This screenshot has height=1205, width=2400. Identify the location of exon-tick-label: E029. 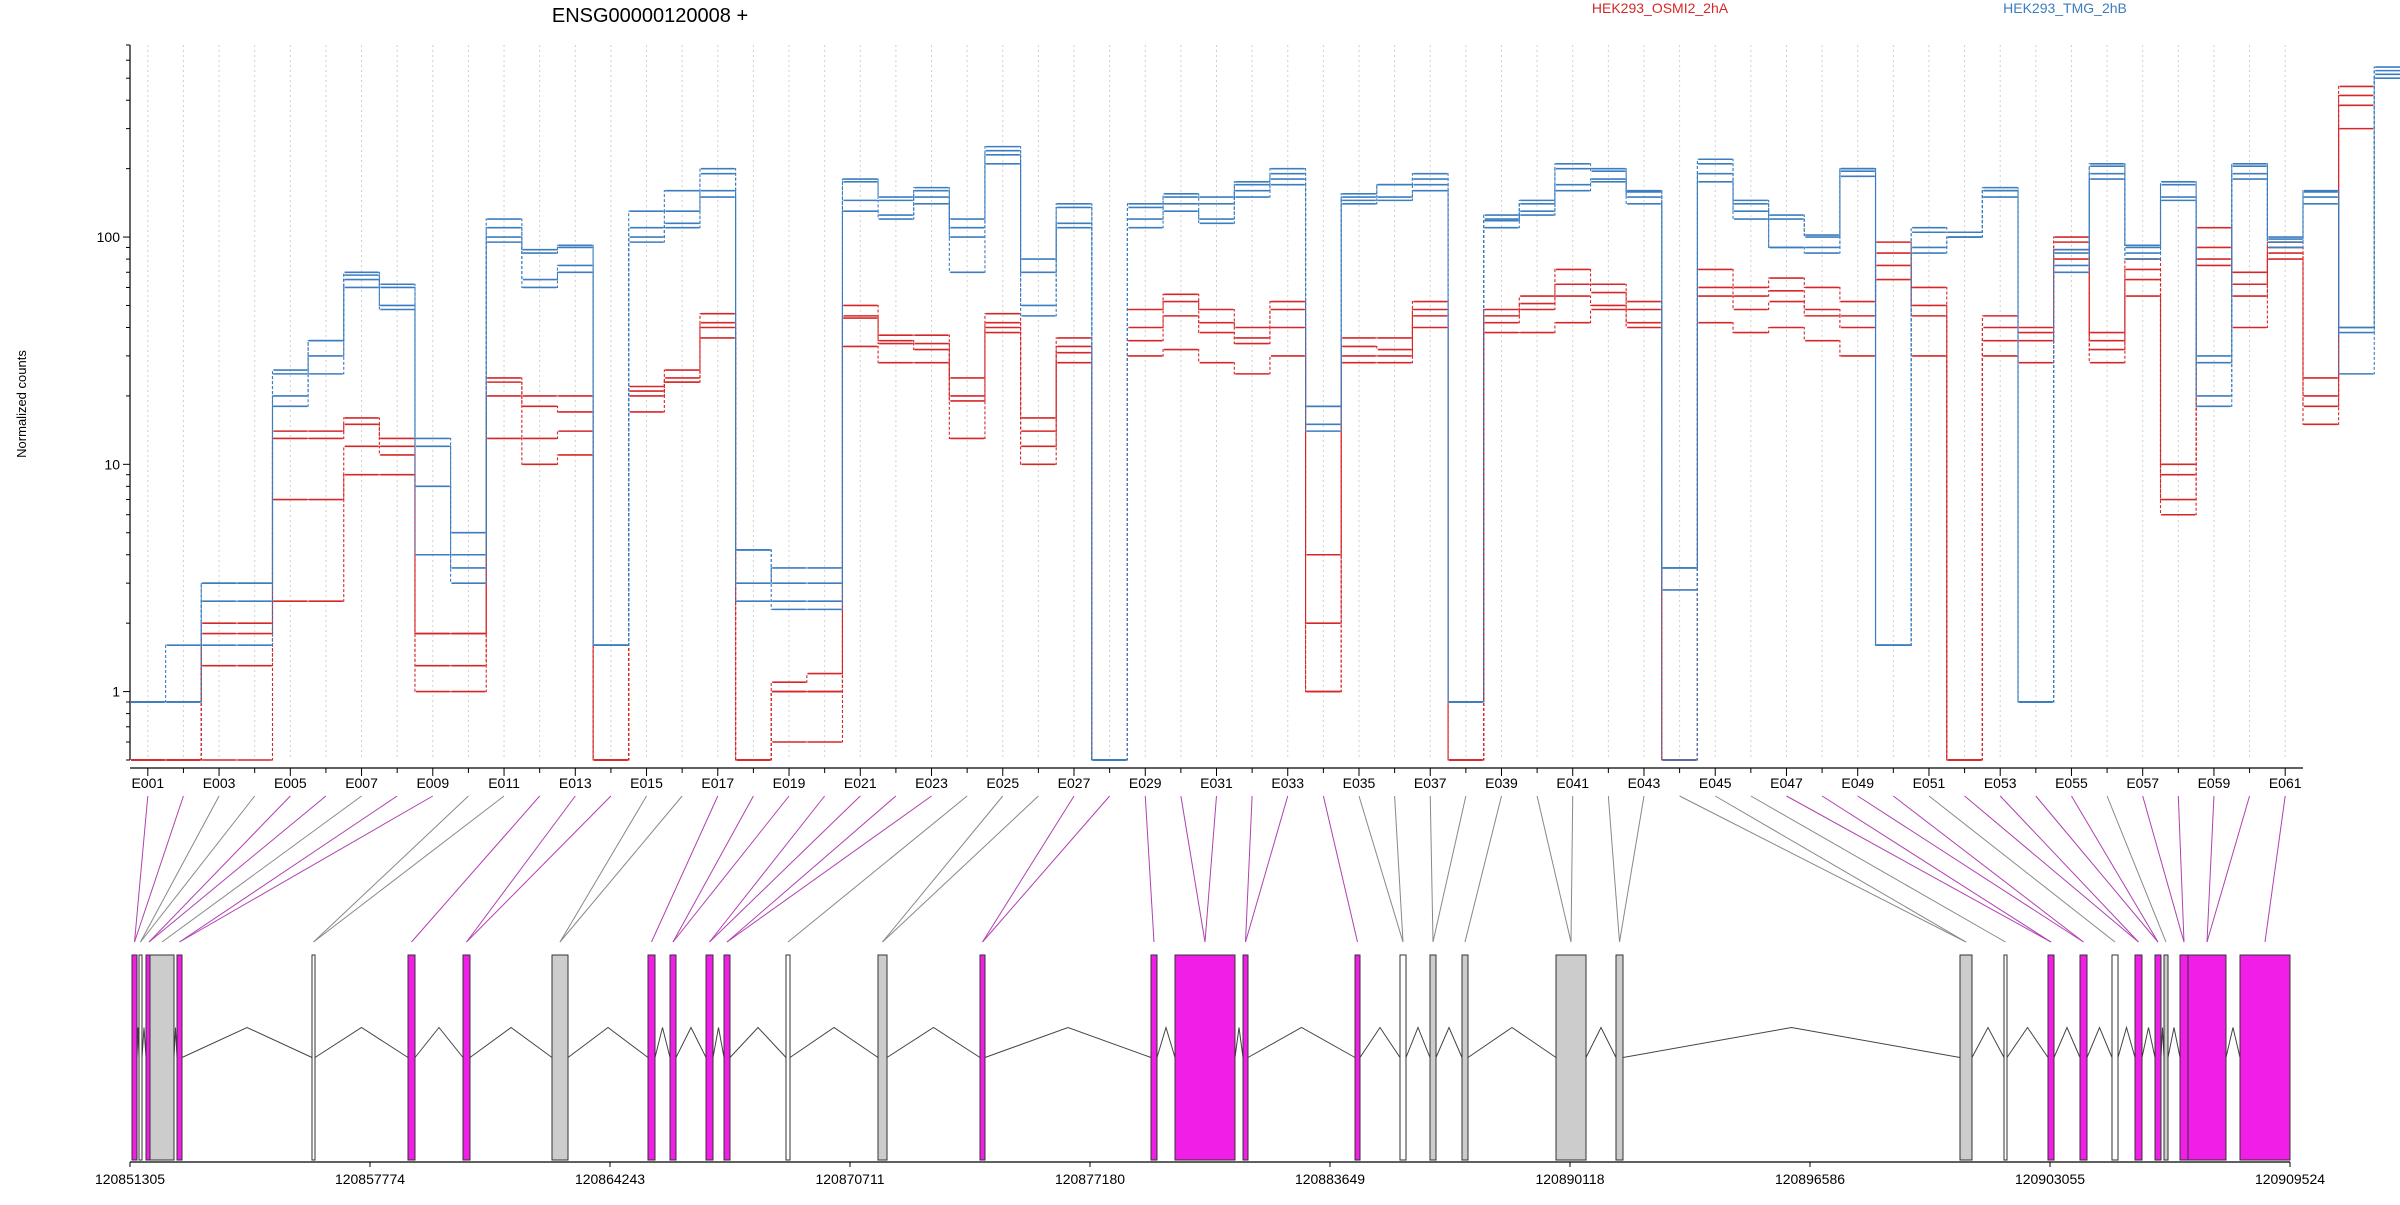
(1145, 783).